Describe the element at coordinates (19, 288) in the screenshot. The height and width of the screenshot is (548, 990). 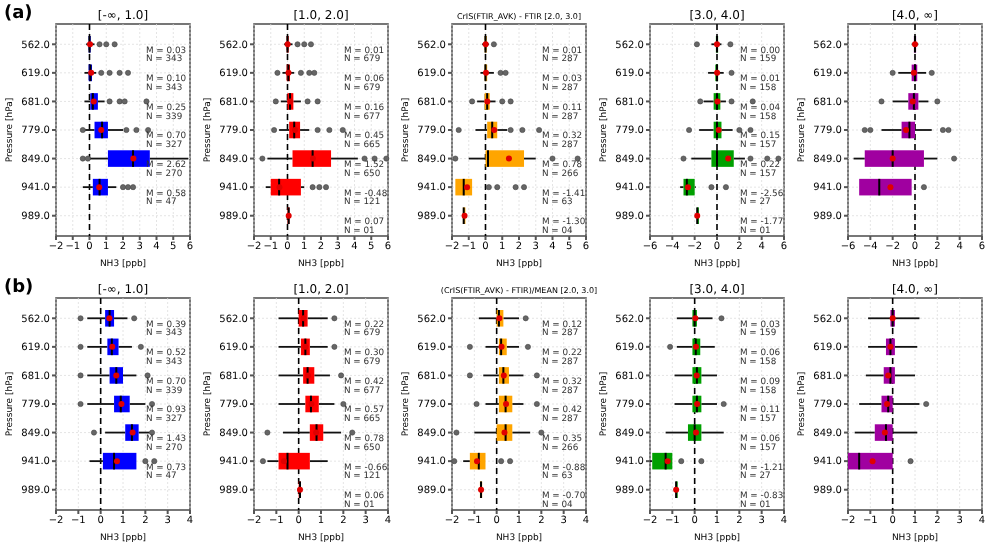
I see `text: (b)` at that location.